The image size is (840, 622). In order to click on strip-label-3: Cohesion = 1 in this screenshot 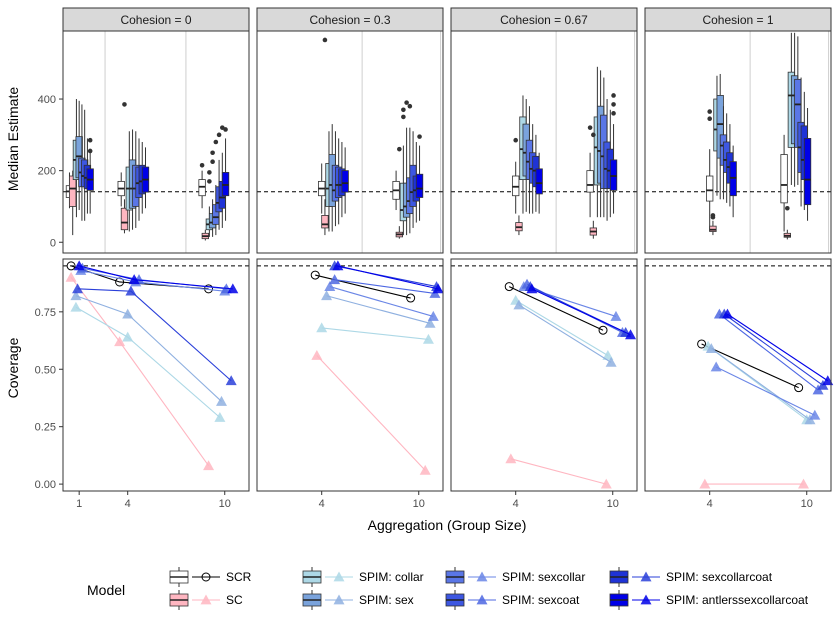, I will do `click(737, 20)`.